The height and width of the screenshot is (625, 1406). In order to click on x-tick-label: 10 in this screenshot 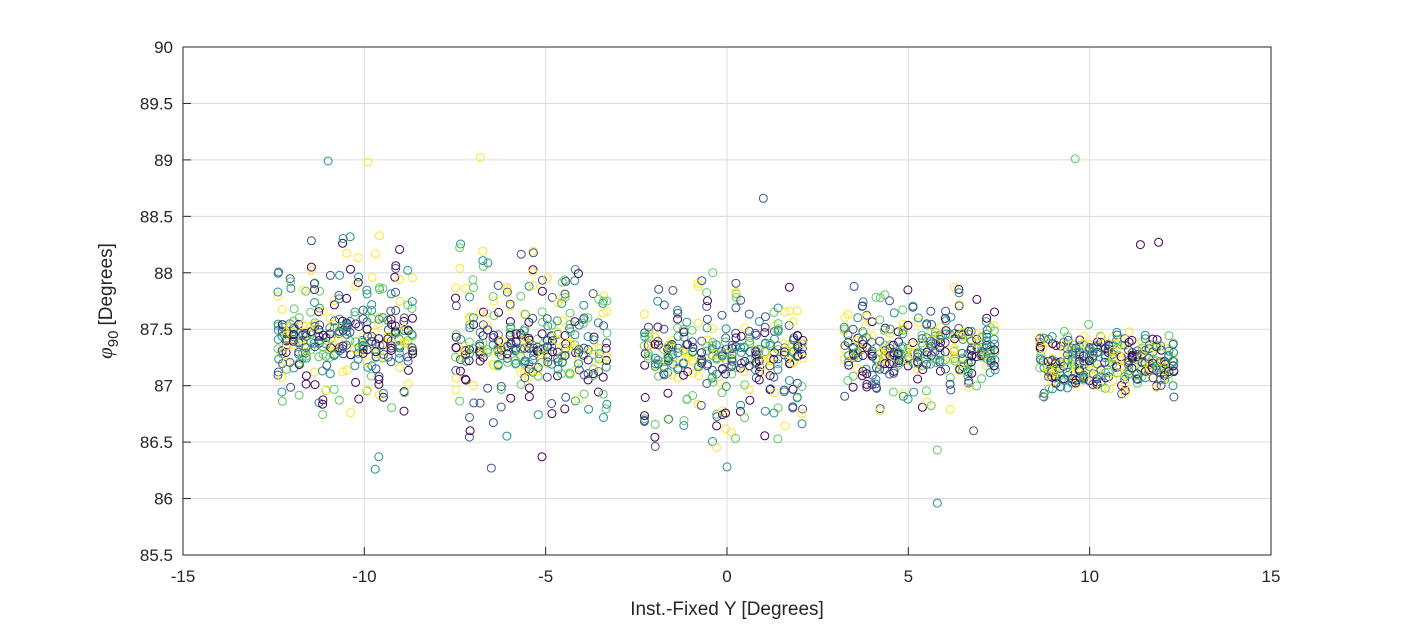, I will do `click(1089, 576)`.